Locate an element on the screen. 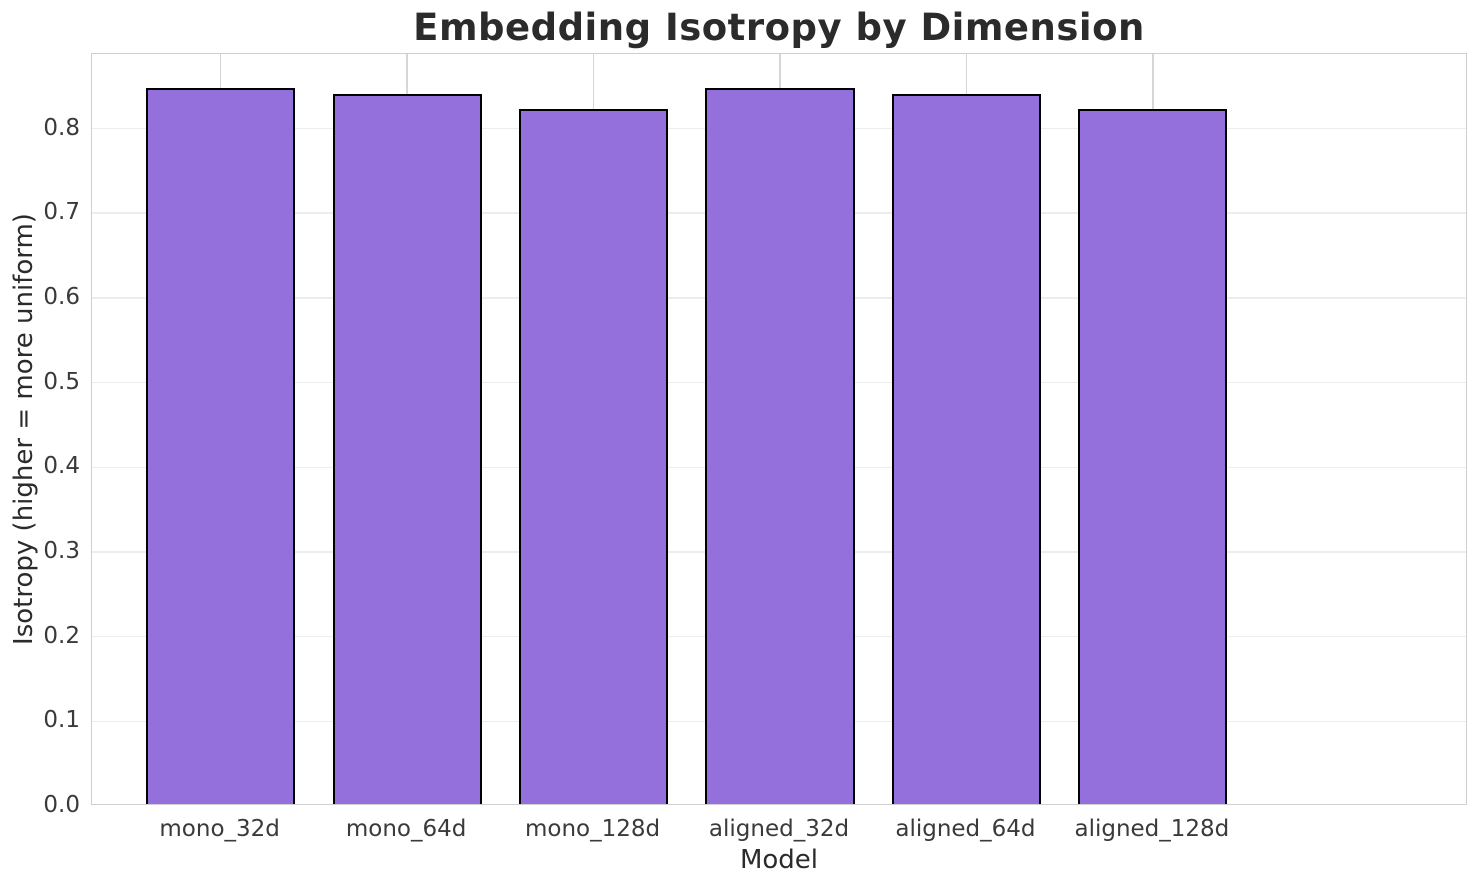 The image size is (1484, 885). x-tick-label: aligned_32d is located at coordinates (779, 829).